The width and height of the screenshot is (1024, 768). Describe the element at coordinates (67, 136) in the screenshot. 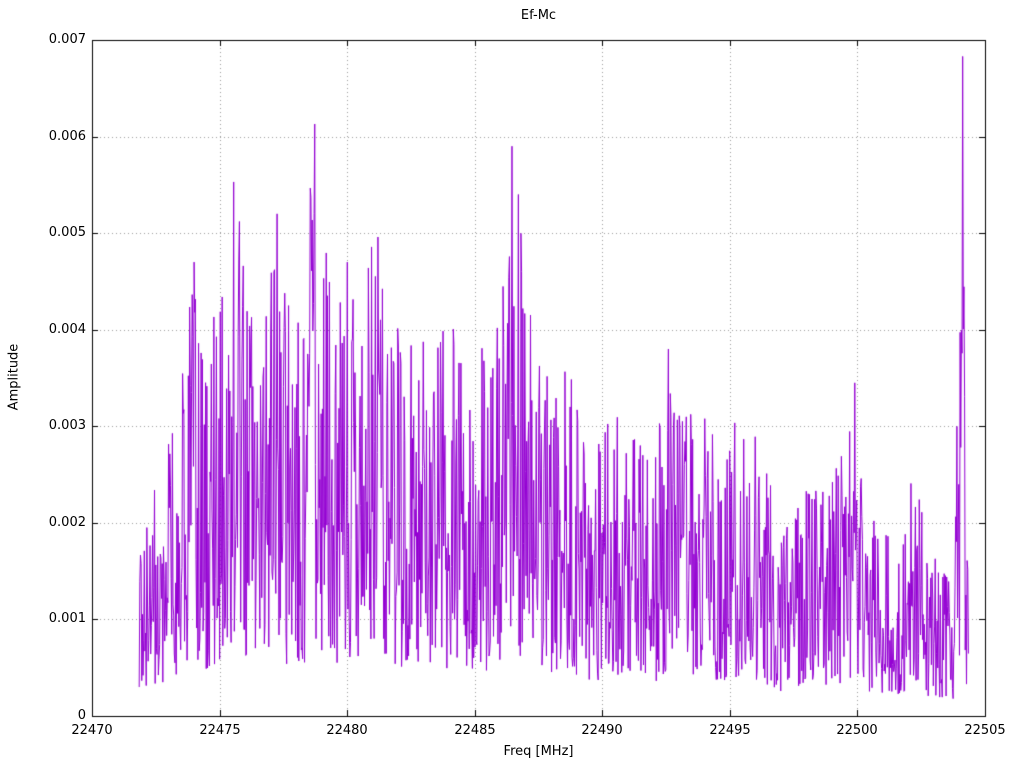

I see `y-tick-label: 0.006` at that location.